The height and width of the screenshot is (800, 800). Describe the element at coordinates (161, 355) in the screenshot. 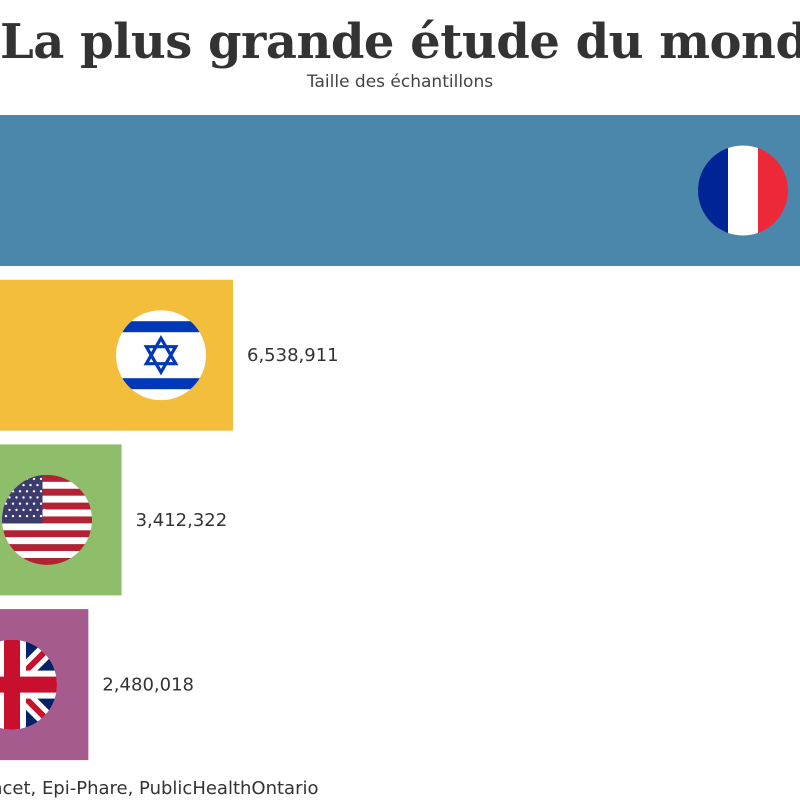

I see `israel-flag-icon` at that location.